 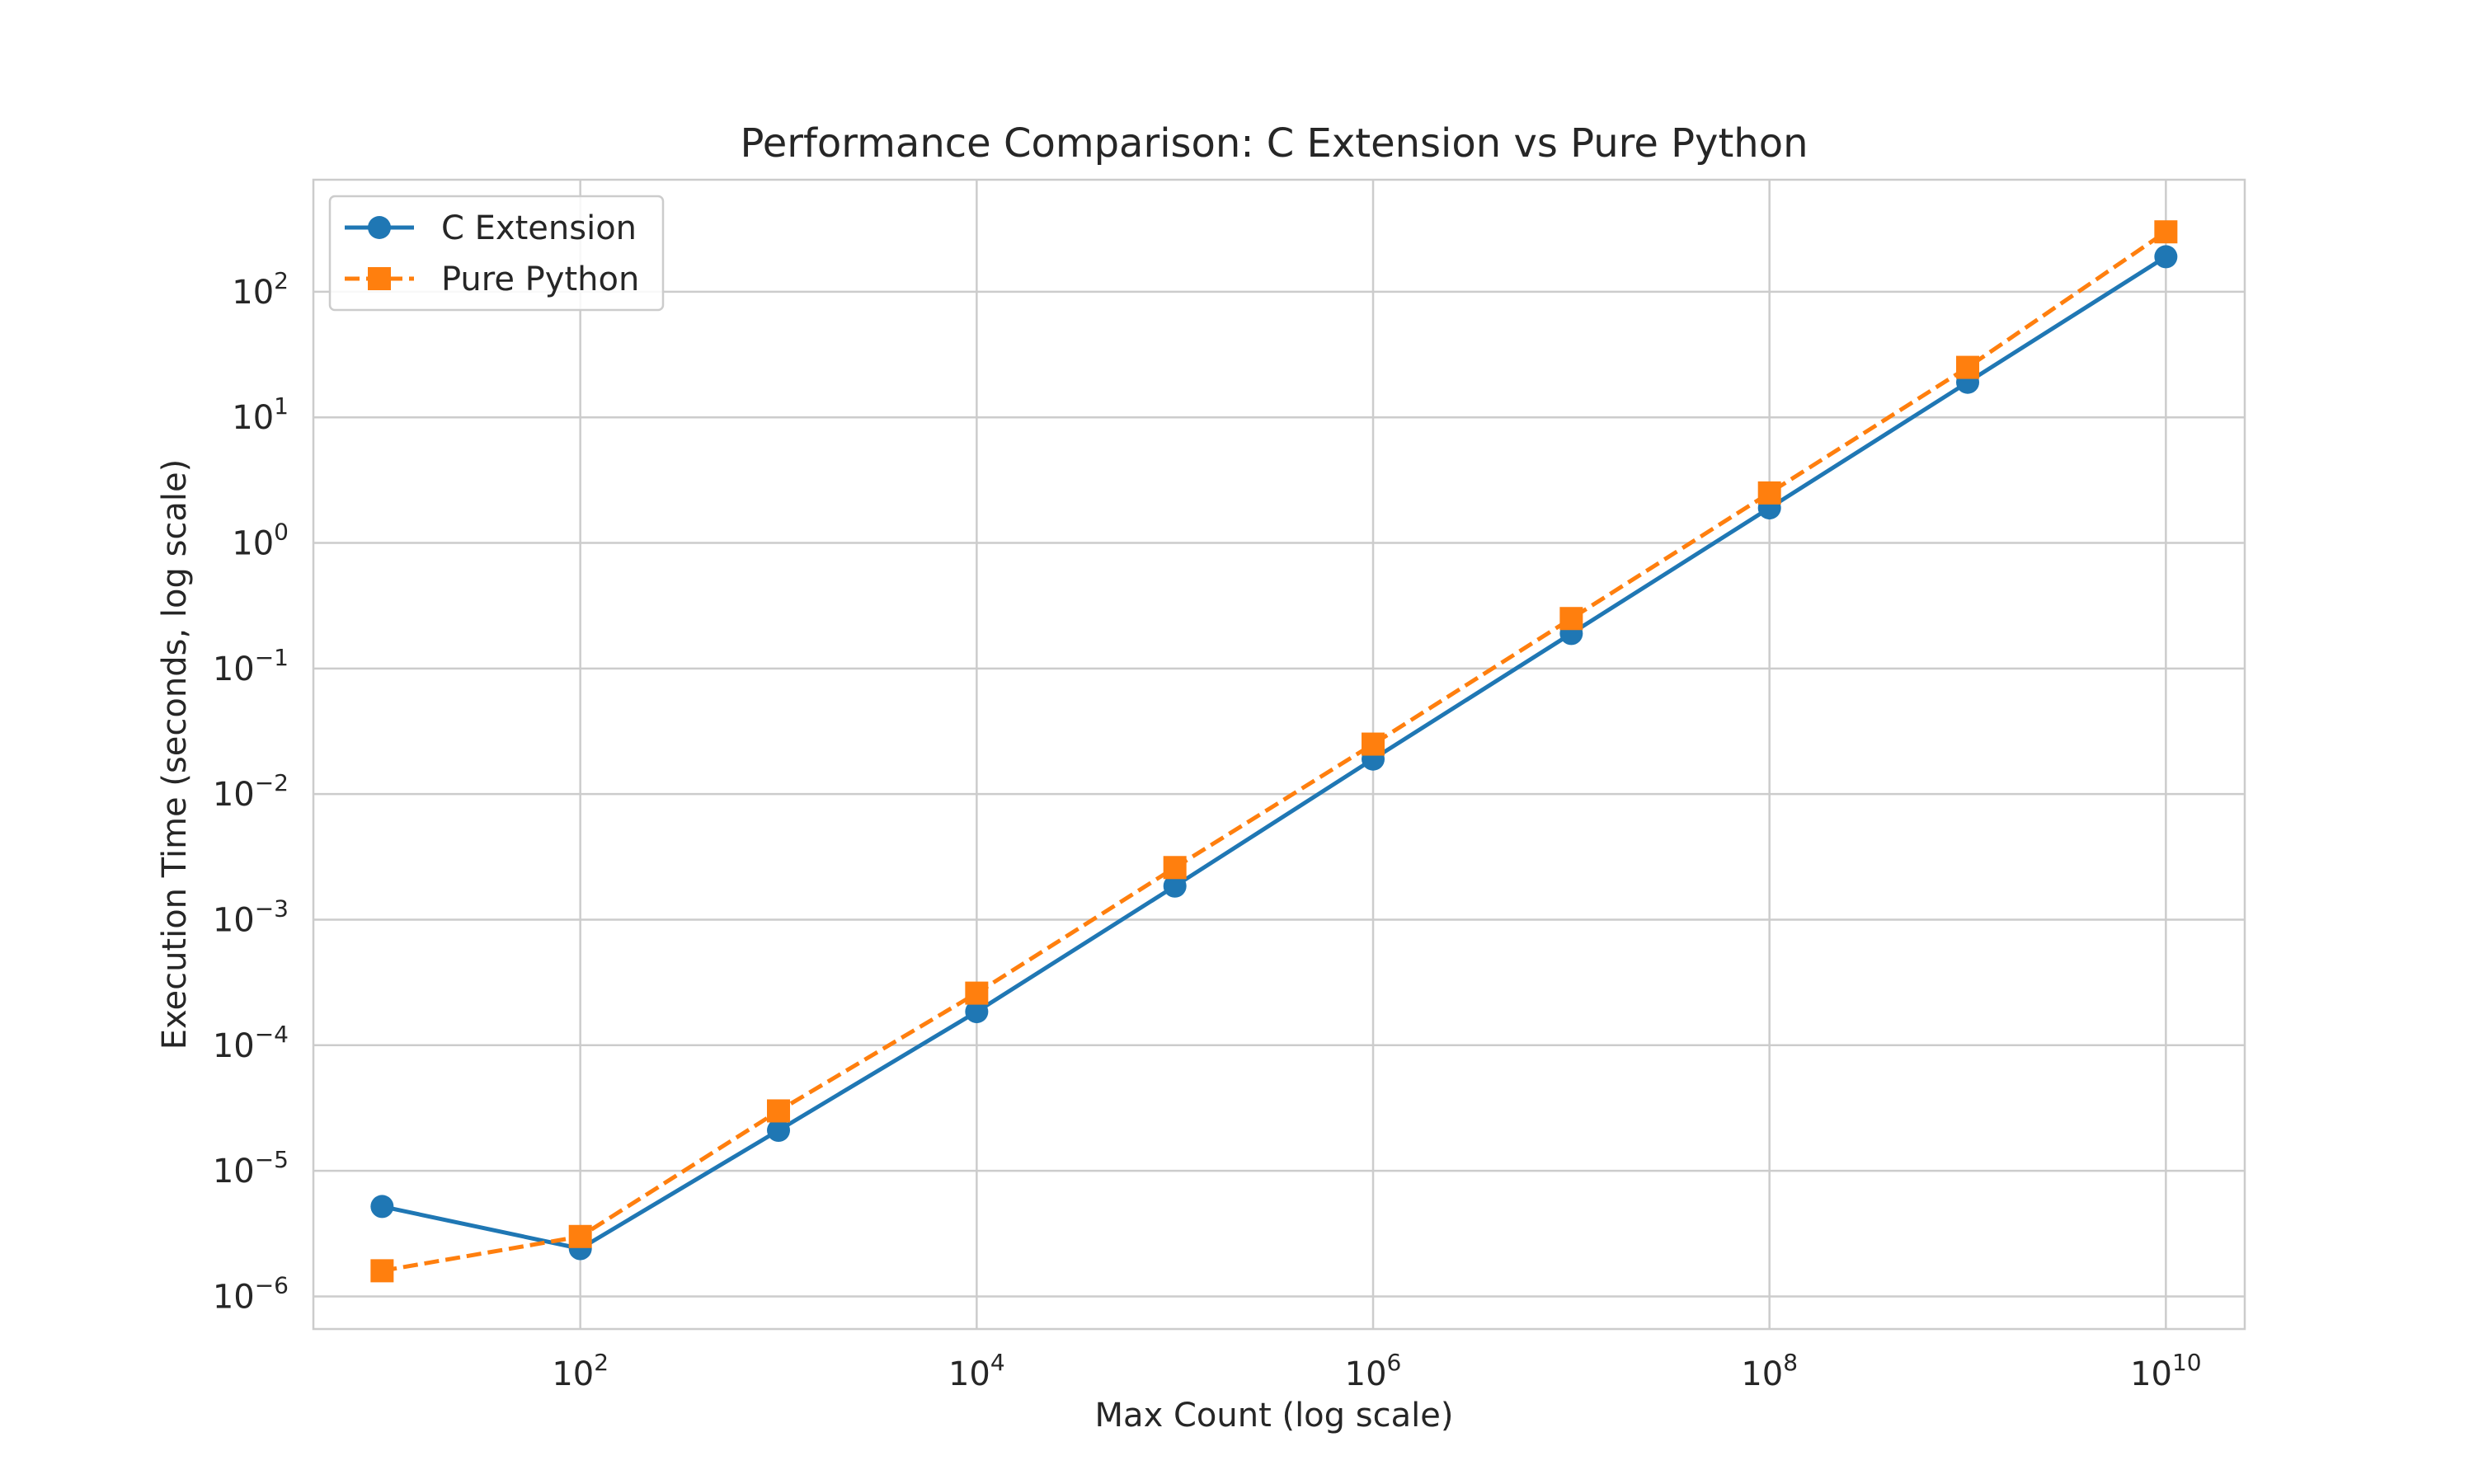 What do you see at coordinates (1769, 1371) in the screenshot?
I see `x-tick-label: 10⁸` at bounding box center [1769, 1371].